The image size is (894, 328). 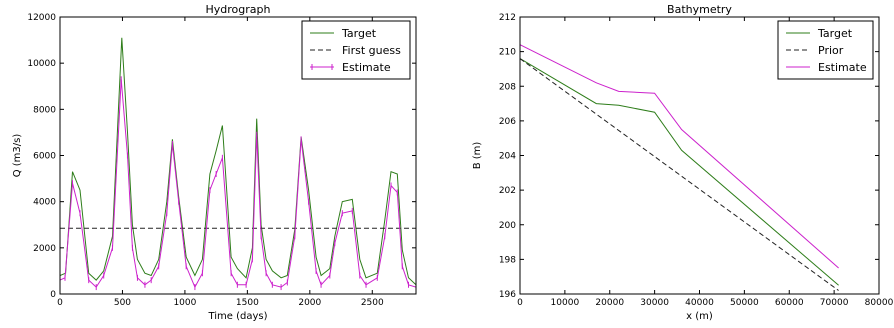 What do you see at coordinates (122, 303) in the screenshot?
I see `x-tick-label: 500` at bounding box center [122, 303].